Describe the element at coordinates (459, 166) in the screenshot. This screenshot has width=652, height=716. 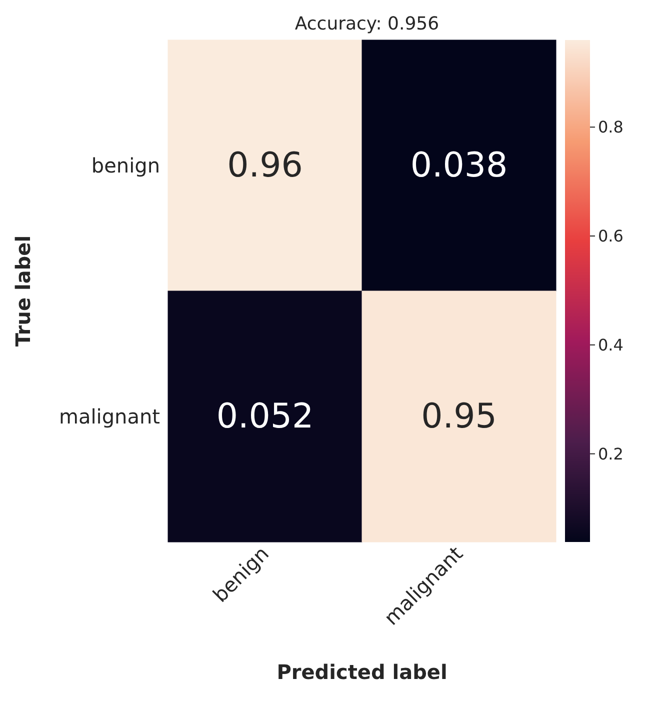
I see `data-label: 0.038` at that location.